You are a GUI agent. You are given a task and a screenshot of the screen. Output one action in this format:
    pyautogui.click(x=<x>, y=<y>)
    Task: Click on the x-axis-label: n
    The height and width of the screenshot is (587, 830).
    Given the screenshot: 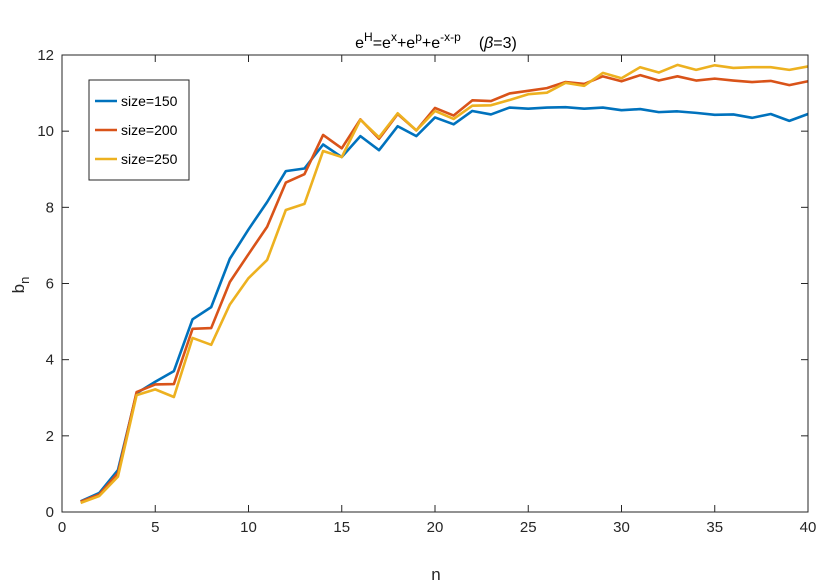 What is the action you would take?
    pyautogui.click(x=435, y=574)
    